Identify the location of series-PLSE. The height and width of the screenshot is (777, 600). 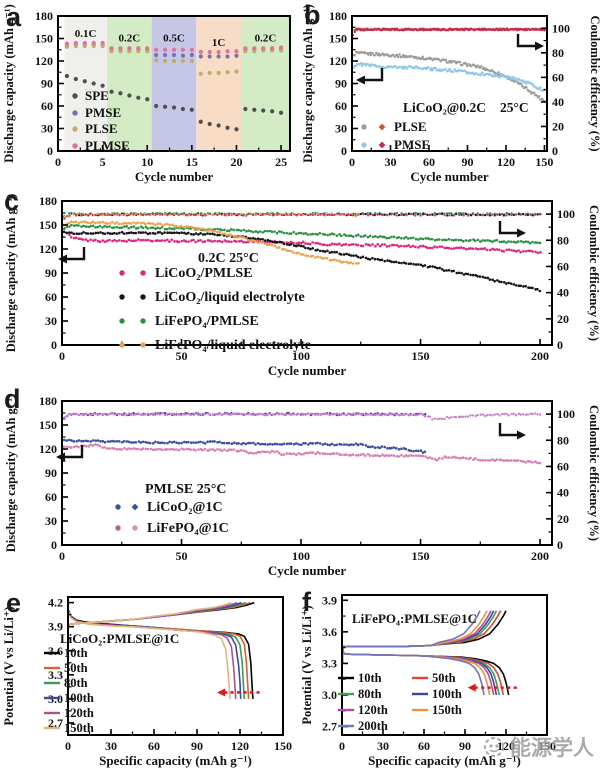
(174, 59).